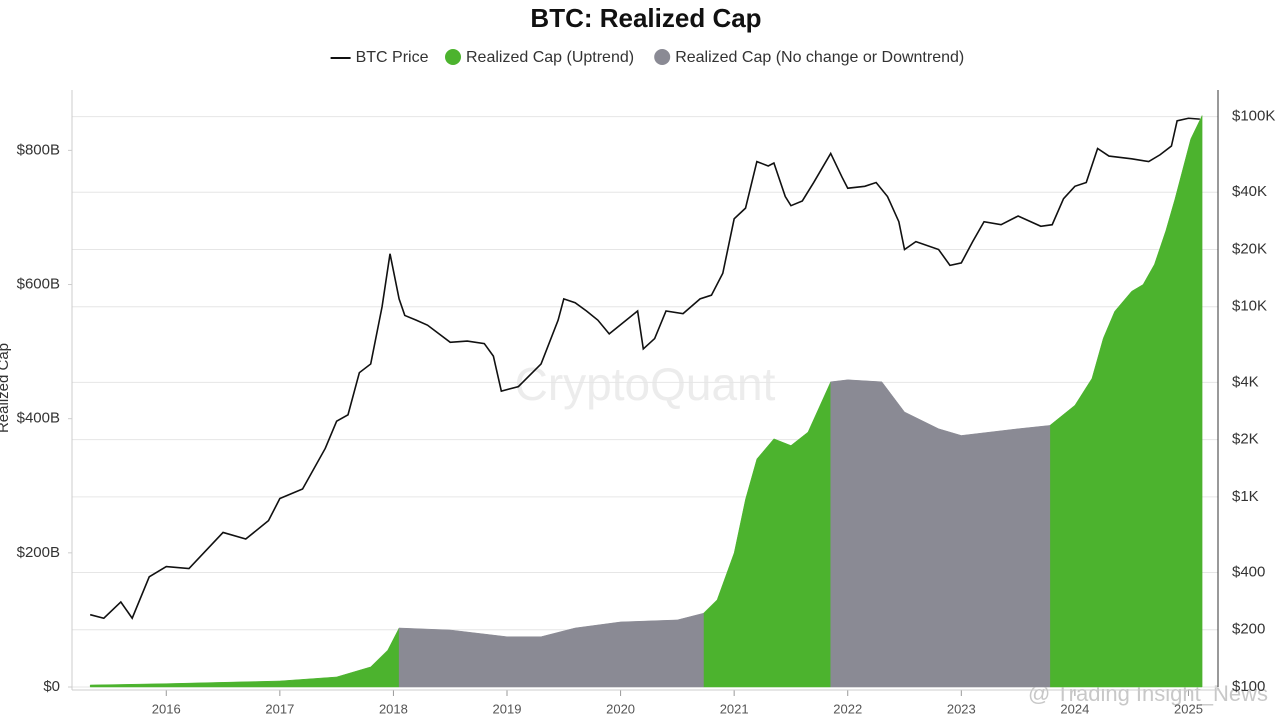 The width and height of the screenshot is (1280, 725). I want to click on legend-item: BTC Price, so click(379, 57).